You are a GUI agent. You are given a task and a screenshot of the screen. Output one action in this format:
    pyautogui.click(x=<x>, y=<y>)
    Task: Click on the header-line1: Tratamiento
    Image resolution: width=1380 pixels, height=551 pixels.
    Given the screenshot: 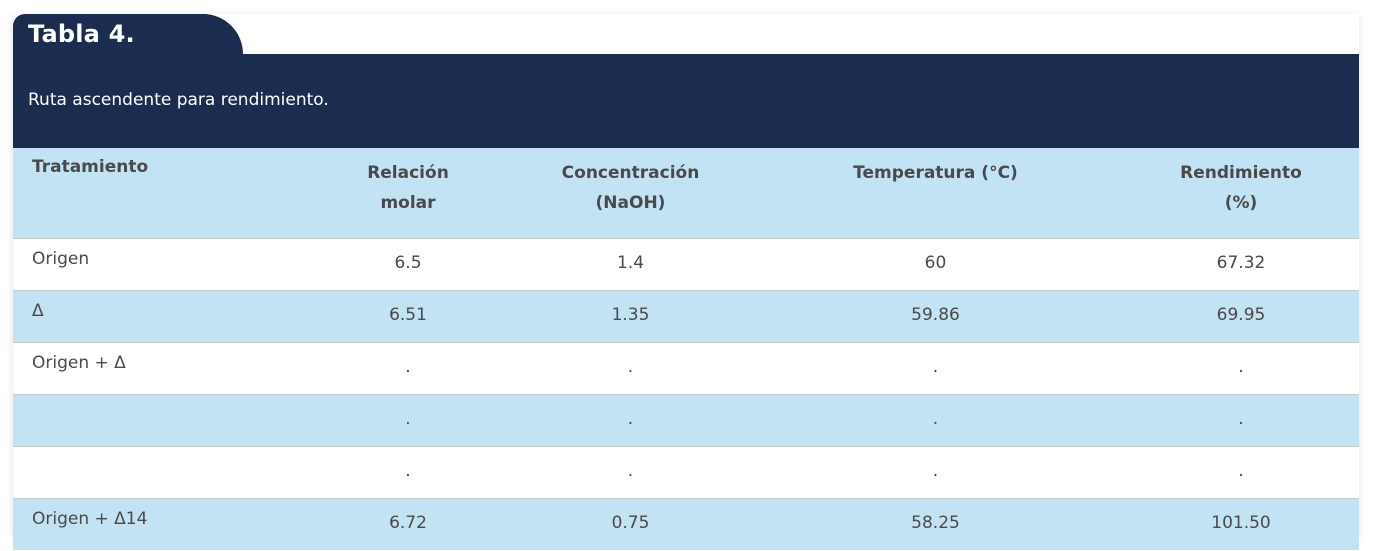 What is the action you would take?
    pyautogui.click(x=90, y=167)
    